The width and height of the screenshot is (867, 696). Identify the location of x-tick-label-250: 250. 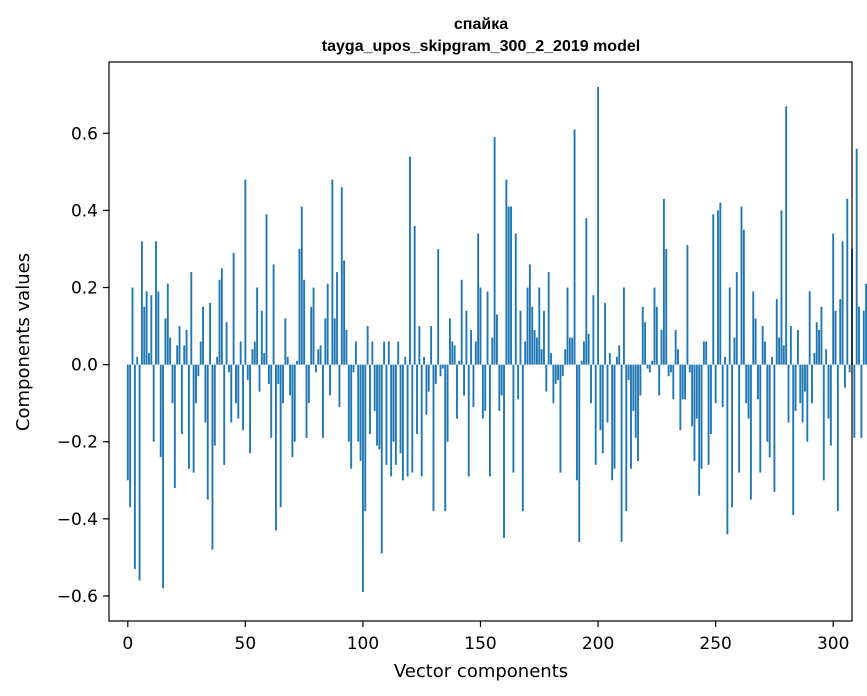
(715, 644).